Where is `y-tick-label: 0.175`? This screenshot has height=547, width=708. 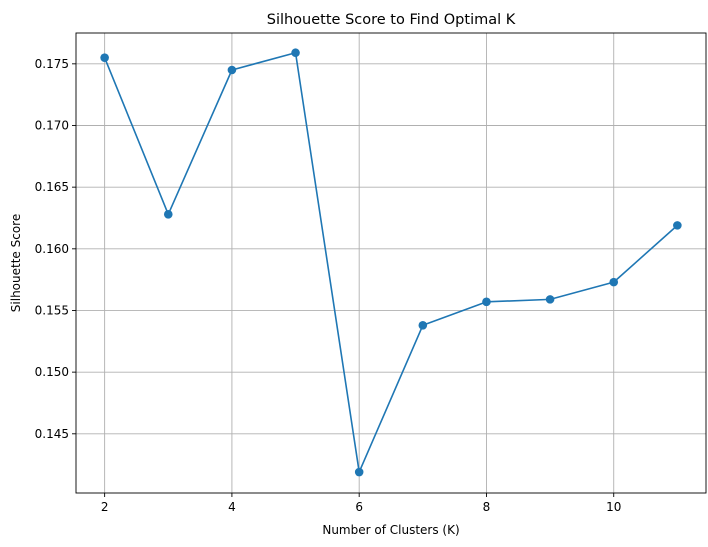
y-tick-label: 0.175 is located at coordinates (52, 64).